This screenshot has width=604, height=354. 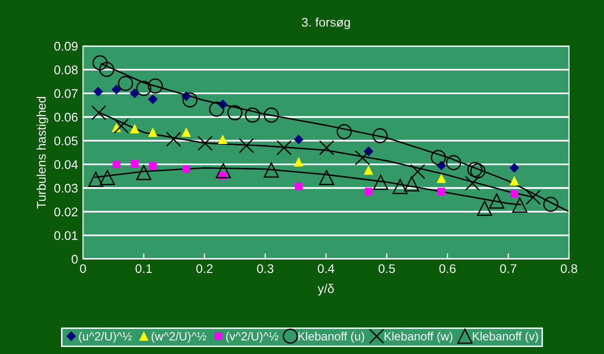 What do you see at coordinates (66, 235) in the screenshot?
I see `y-tick-label: 0.01` at bounding box center [66, 235].